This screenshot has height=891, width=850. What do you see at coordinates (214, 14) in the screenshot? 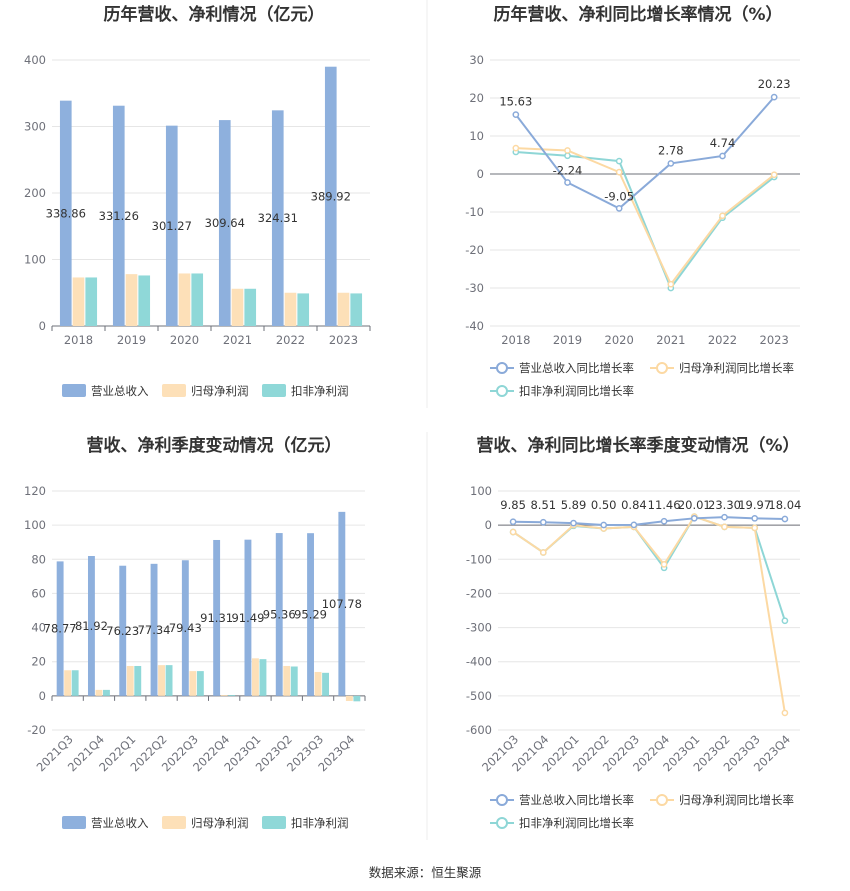
I see `chart-title: 历年营收、净利情况（亿元）` at bounding box center [214, 14].